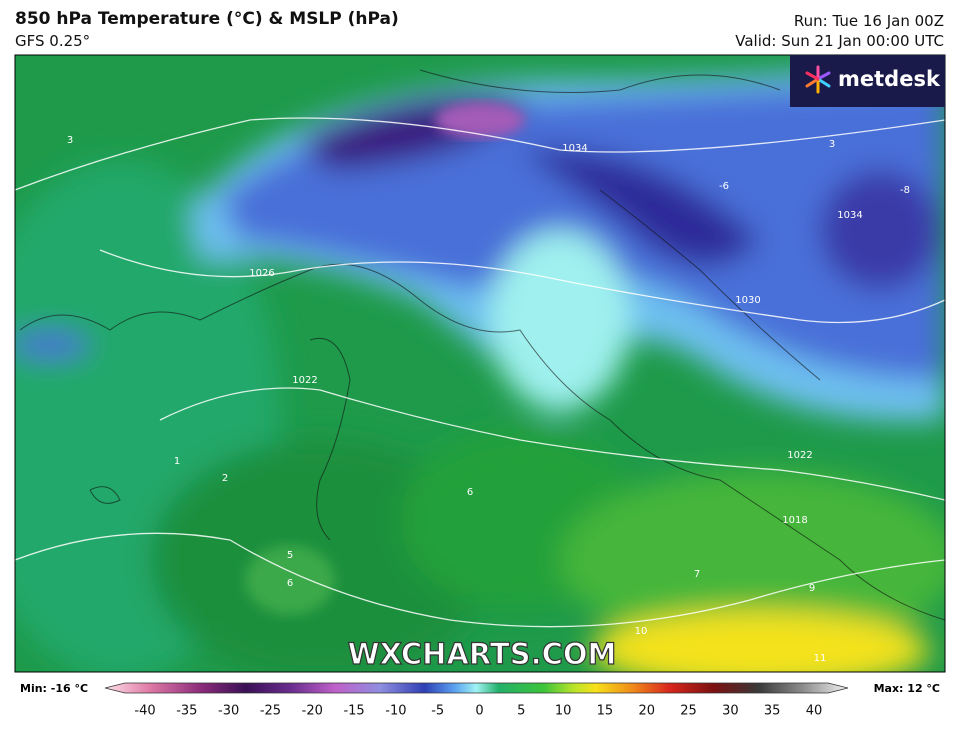 The height and width of the screenshot is (730, 960). What do you see at coordinates (905, 190) in the screenshot?
I see `contour-label: -8` at bounding box center [905, 190].